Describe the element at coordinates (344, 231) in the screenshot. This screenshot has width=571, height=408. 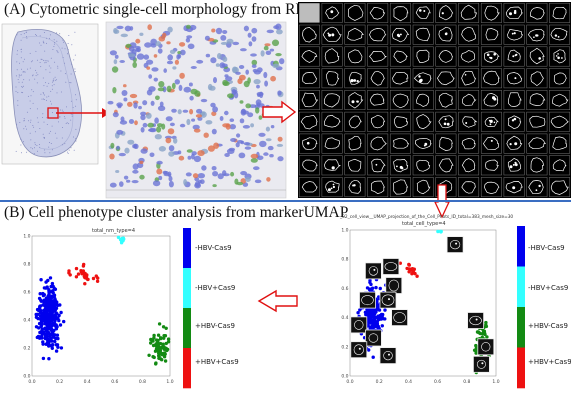
I see `y-tick-label: 1.0` at that location.